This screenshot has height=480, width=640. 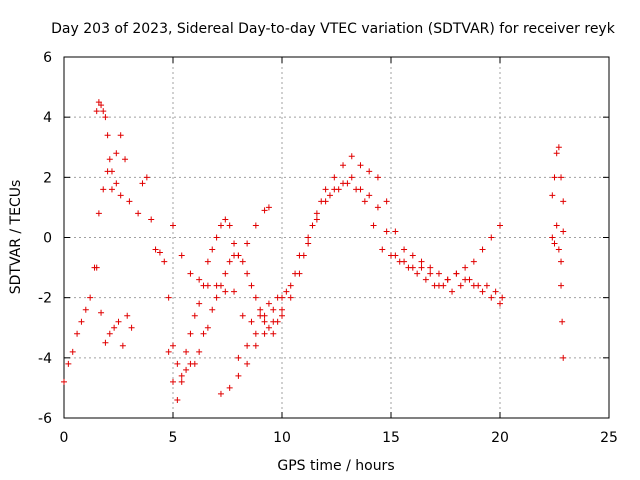 I want to click on y-tick-label: -4, so click(x=45, y=359).